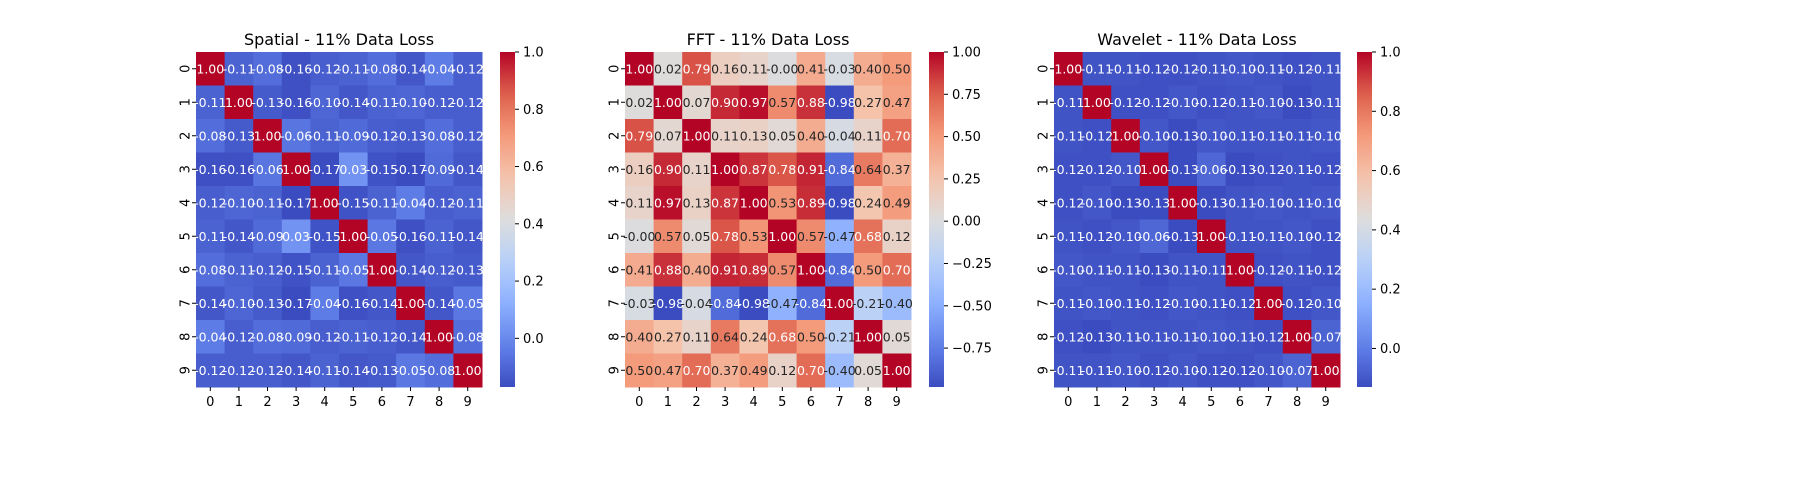 Image resolution: width=1800 pixels, height=500 pixels. I want to click on x-tick-label: 4, so click(1183, 402).